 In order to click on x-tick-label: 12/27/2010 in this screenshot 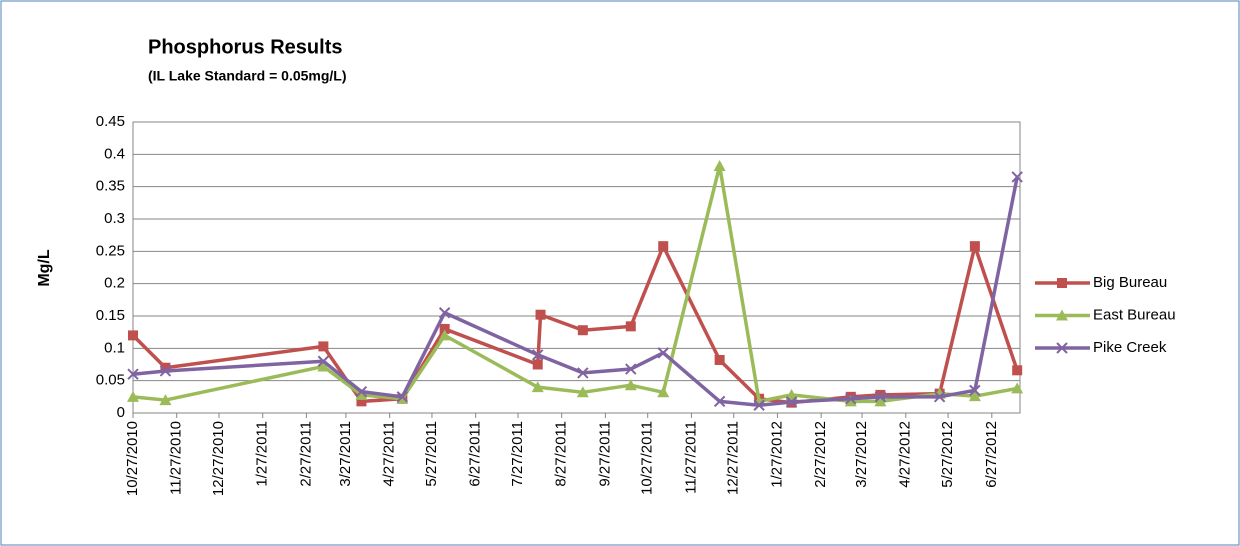, I will do `click(218, 458)`.